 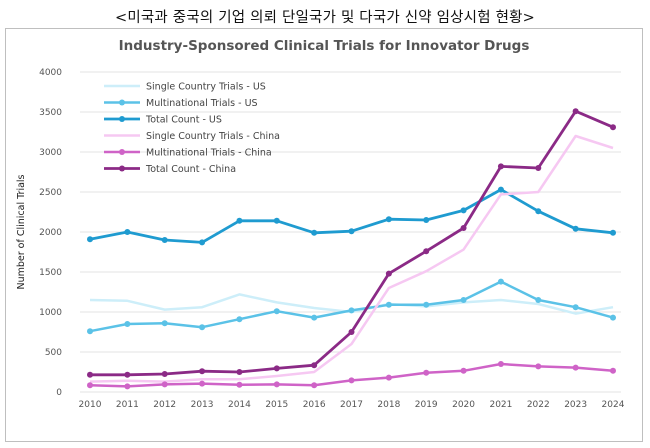 What do you see at coordinates (127, 405) in the screenshot?
I see `x-tick-label: 2011` at bounding box center [127, 405].